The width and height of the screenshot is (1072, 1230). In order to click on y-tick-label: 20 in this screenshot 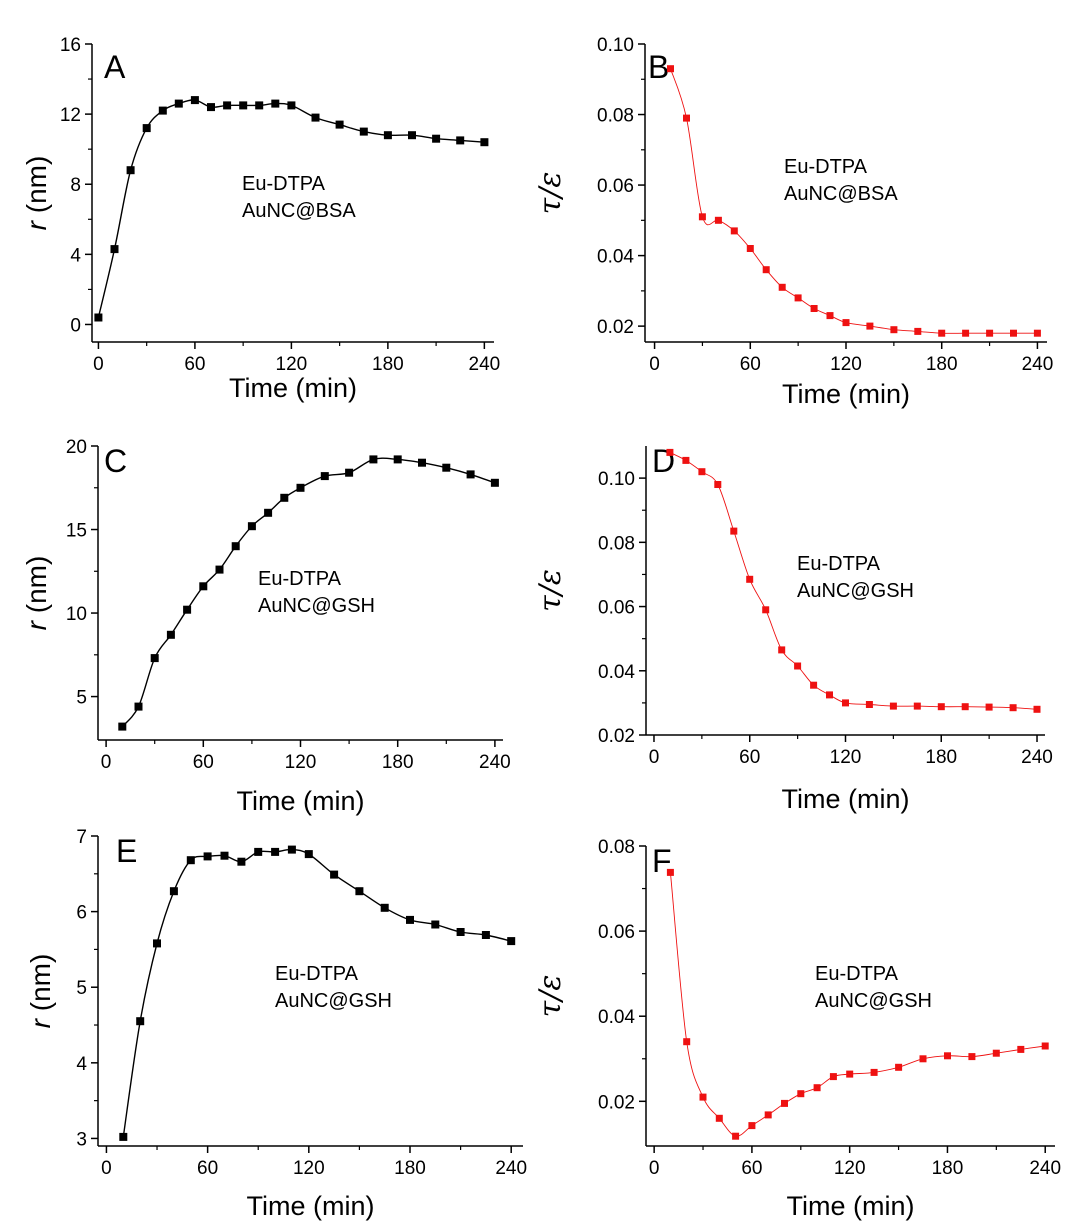, I will do `click(76, 447)`.